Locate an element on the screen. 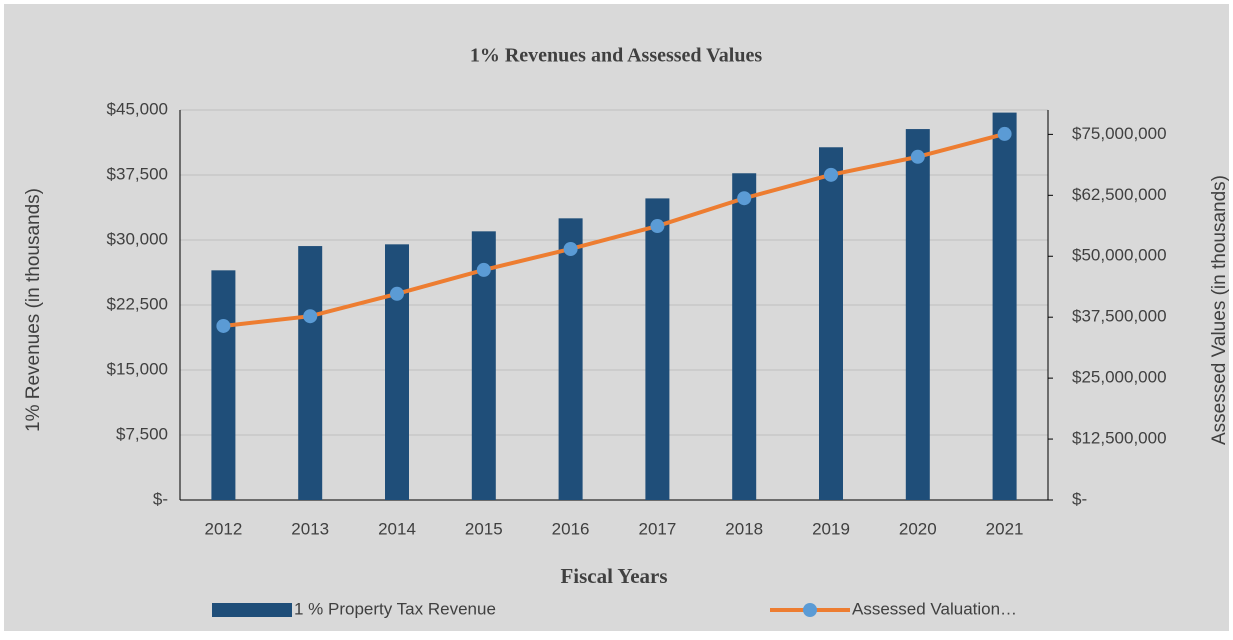 The width and height of the screenshot is (1233, 640). x-tick-label: 2020 is located at coordinates (918, 528).